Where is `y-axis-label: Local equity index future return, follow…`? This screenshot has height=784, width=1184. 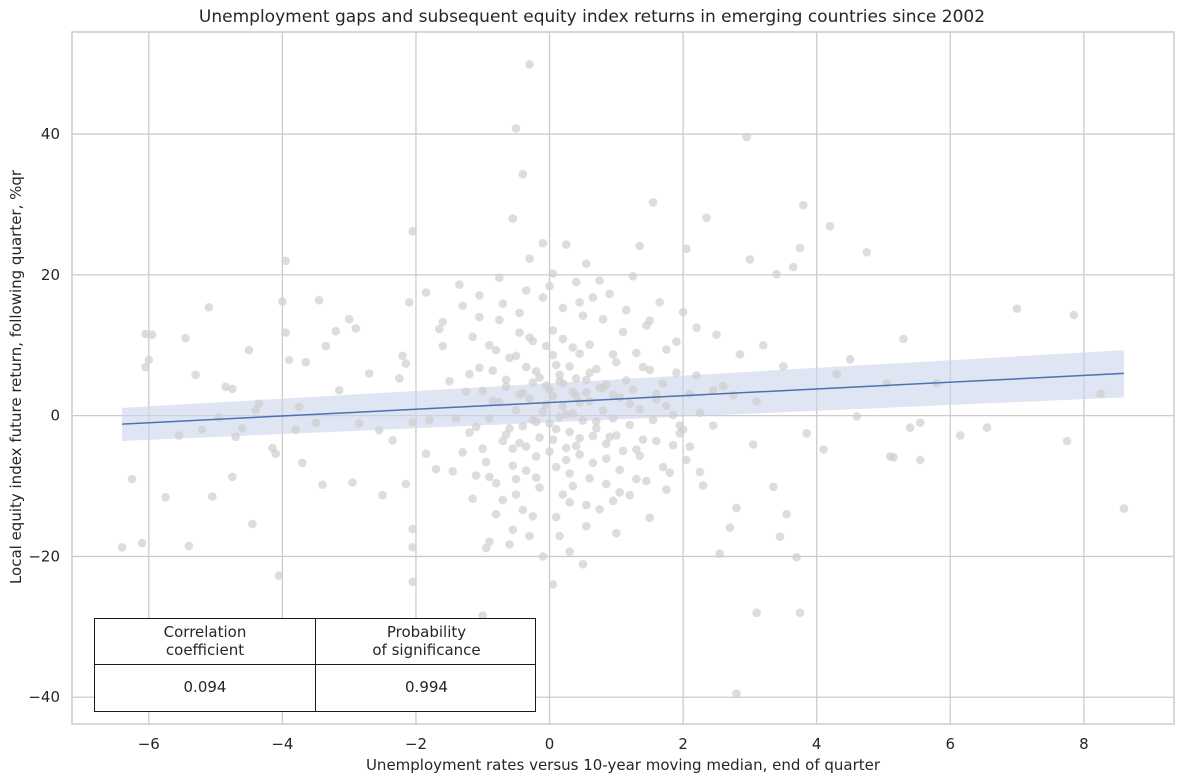
y-axis-label: Local equity index future return, follow… is located at coordinates (16, 377).